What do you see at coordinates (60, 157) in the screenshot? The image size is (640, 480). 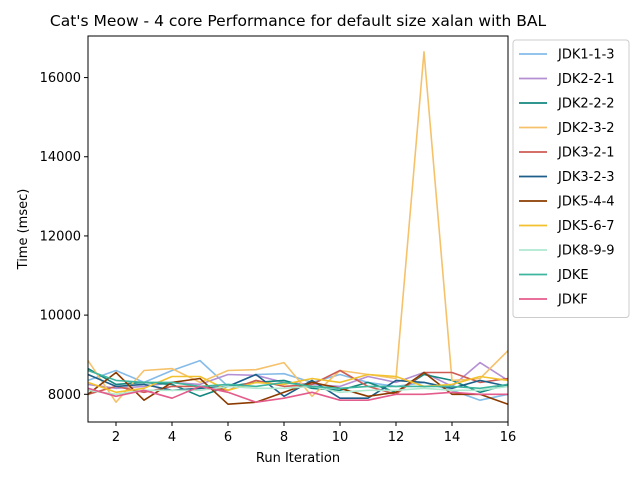 I see `y-tick-label: 14000` at bounding box center [60, 157].